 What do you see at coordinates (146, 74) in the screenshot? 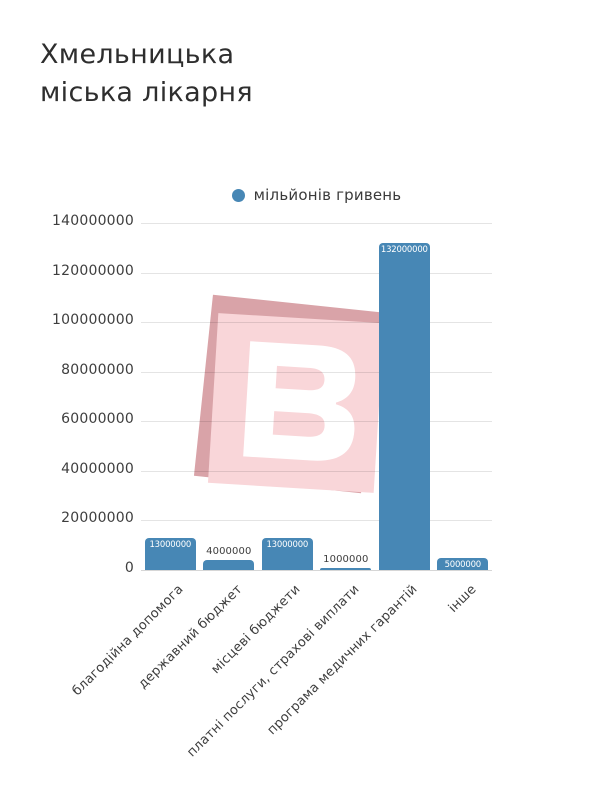
I see `page-title: Хмельницька міська лікарня` at bounding box center [146, 74].